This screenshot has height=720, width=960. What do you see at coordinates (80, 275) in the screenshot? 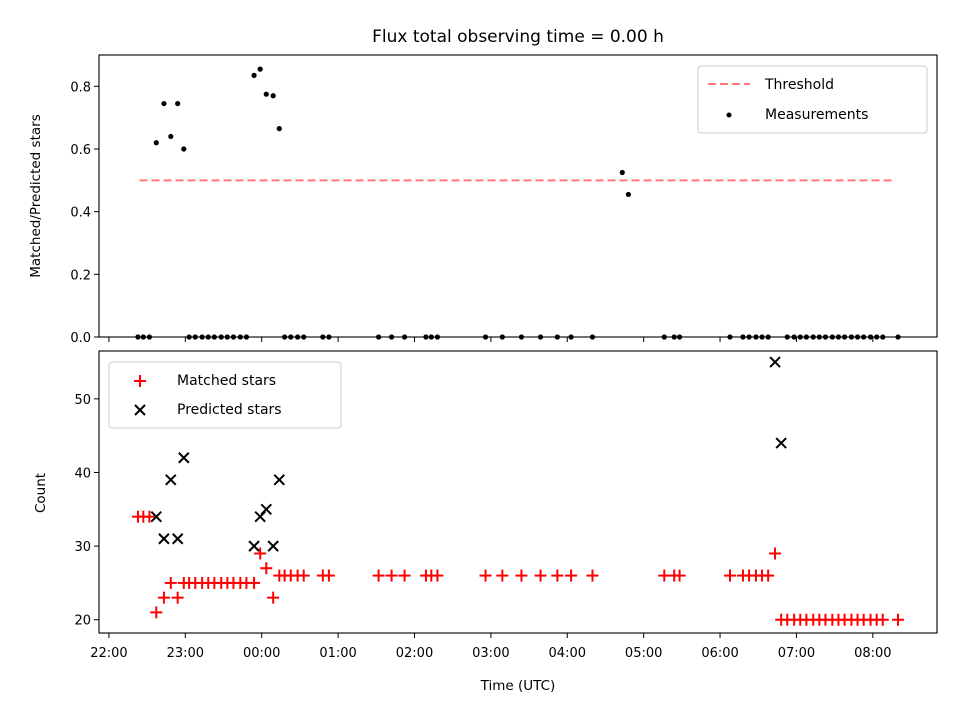
I see `top-y-tick-label: 0.2` at bounding box center [80, 275].